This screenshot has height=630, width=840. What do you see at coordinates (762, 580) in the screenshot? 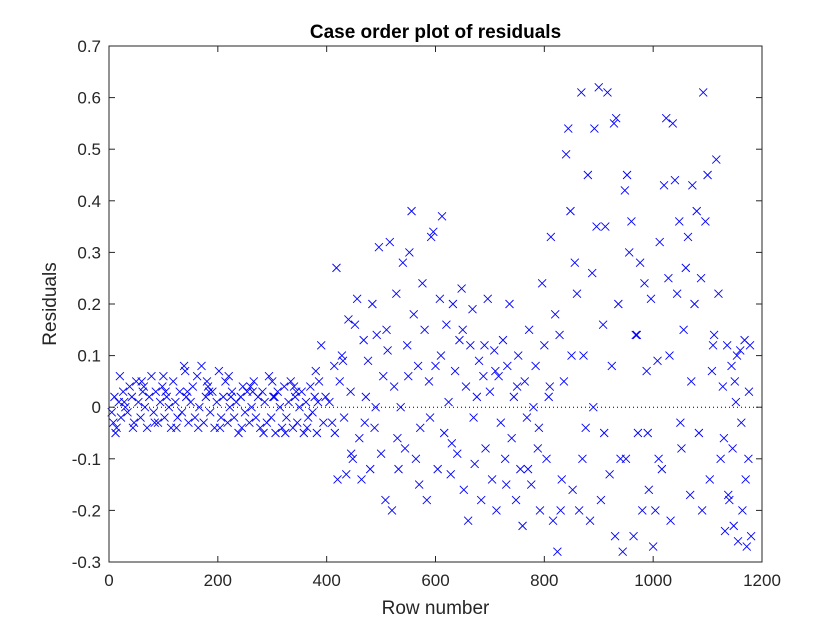
I see `x-tick-label: 1200` at bounding box center [762, 580].